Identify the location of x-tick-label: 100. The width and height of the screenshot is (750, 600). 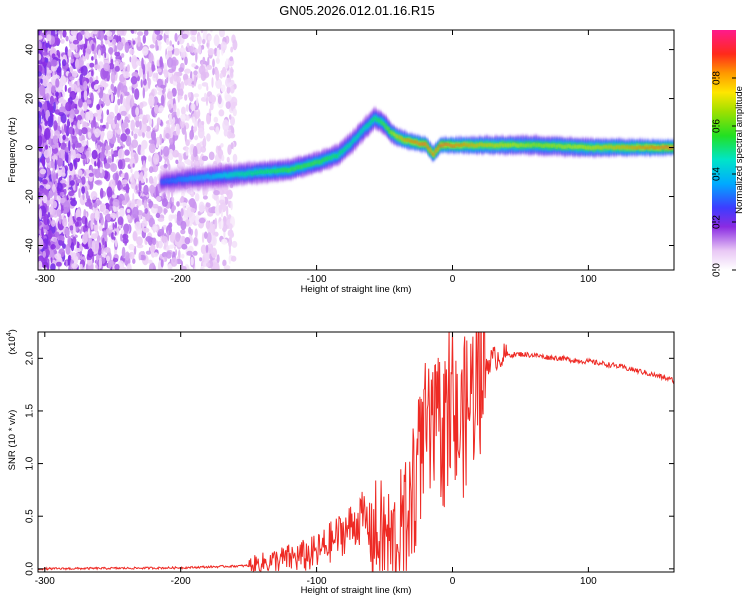
(588, 279).